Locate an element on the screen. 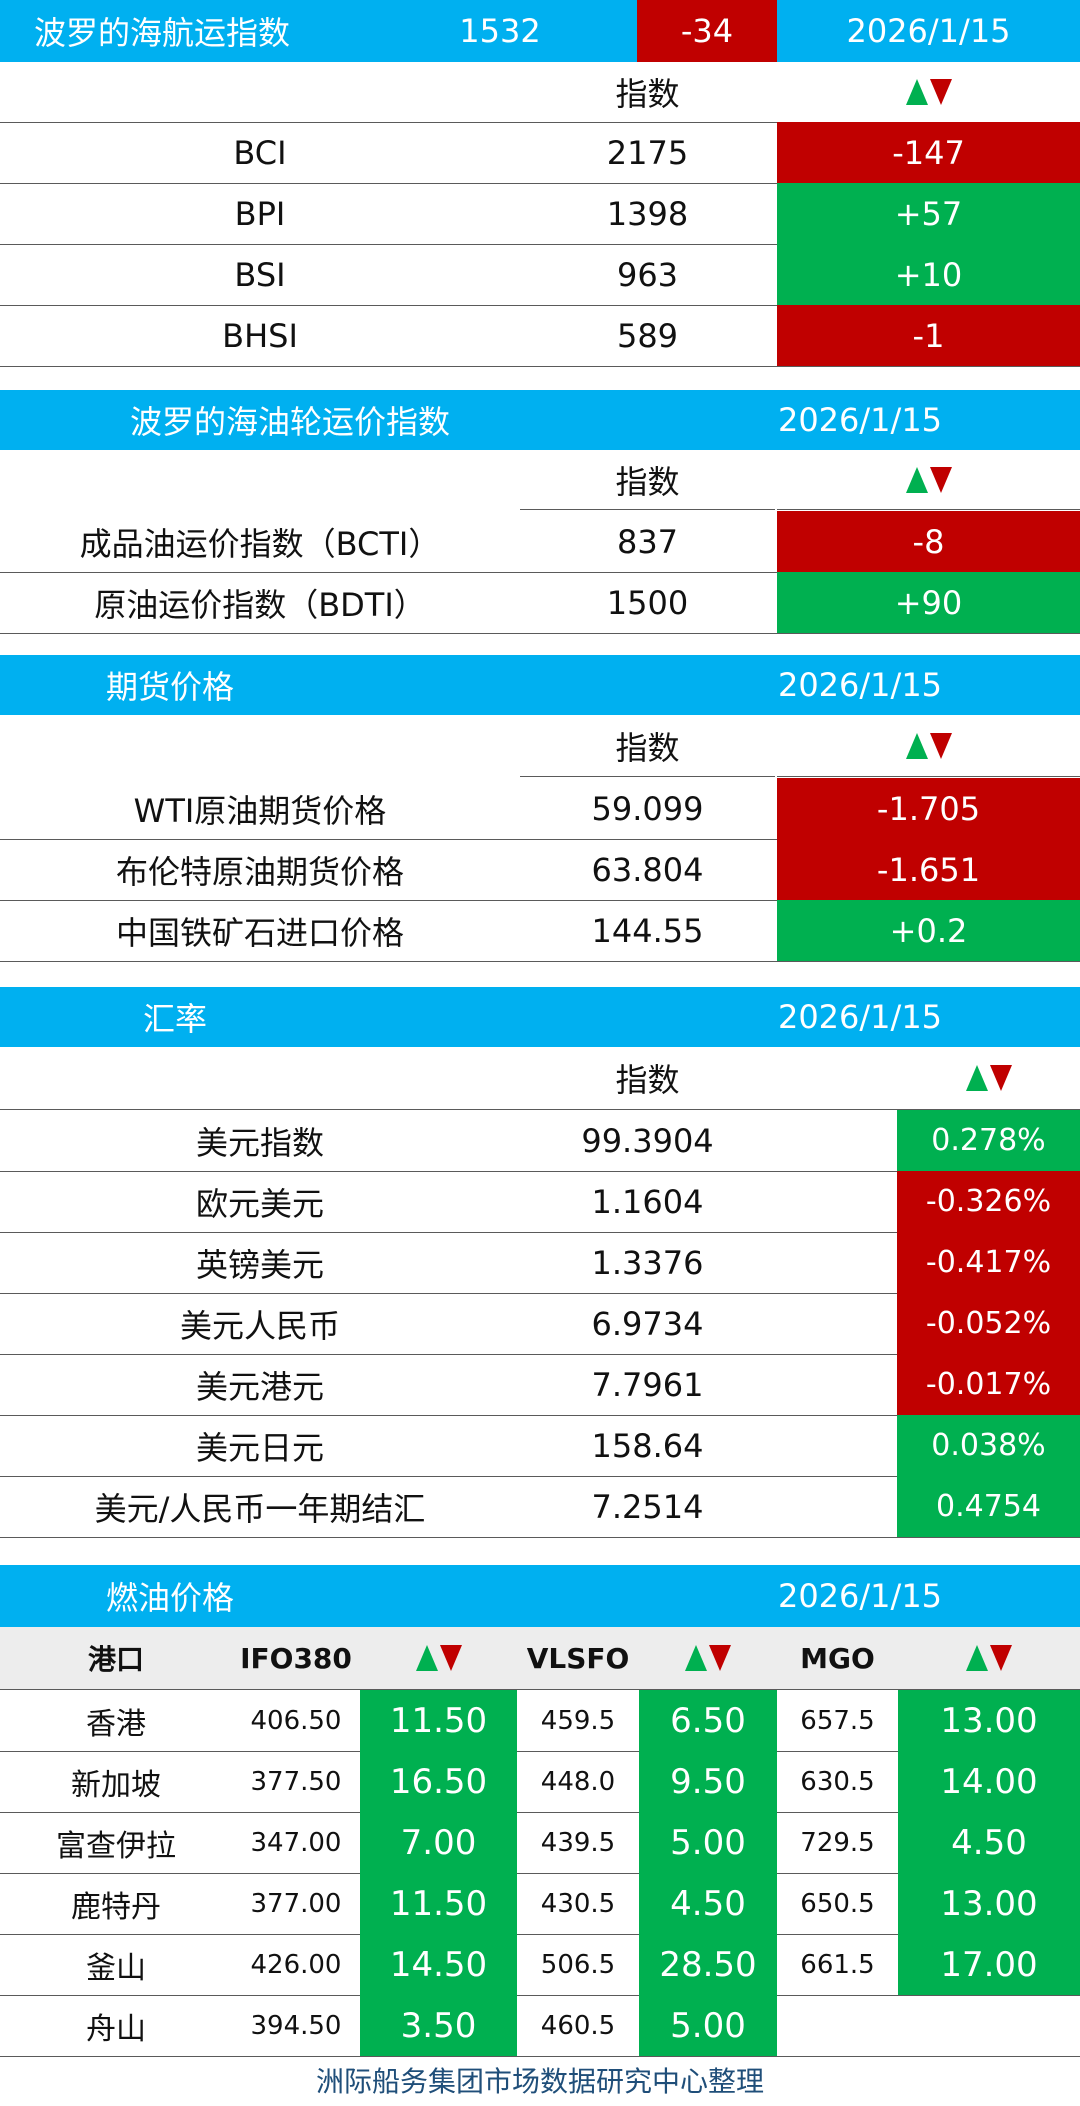 The image size is (1080, 2106). bdi-col-header: 指数 is located at coordinates (540, 92).